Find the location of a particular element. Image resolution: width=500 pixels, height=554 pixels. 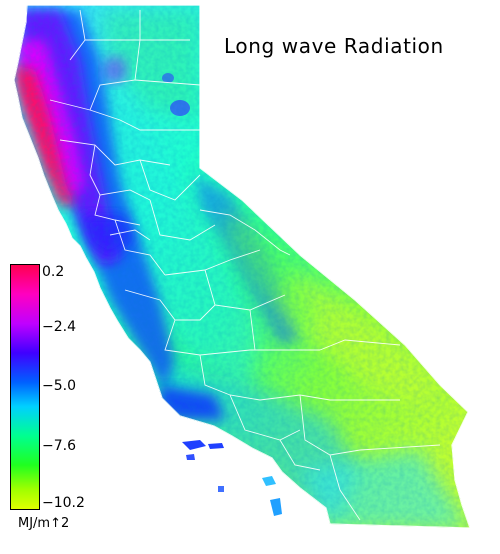

map-title: Long wave Radiation is located at coordinates (334, 46).